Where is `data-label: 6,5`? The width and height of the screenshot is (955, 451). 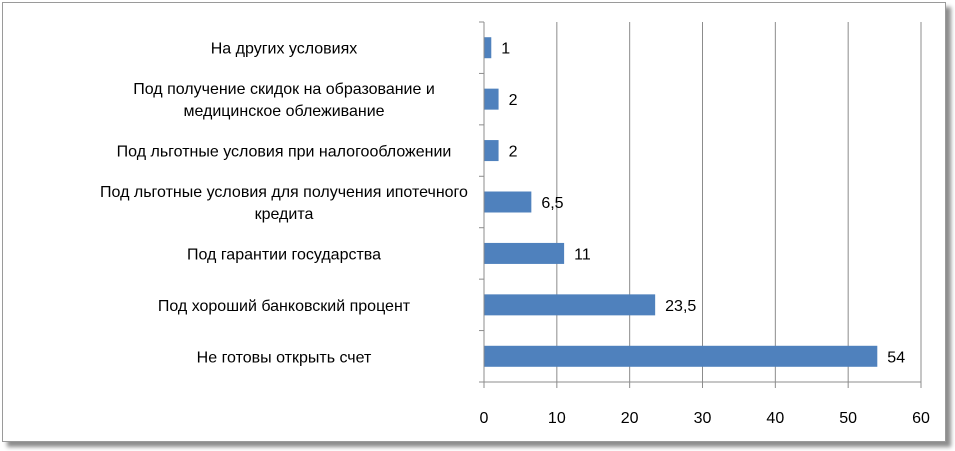
data-label: 6,5 is located at coordinates (552, 203).